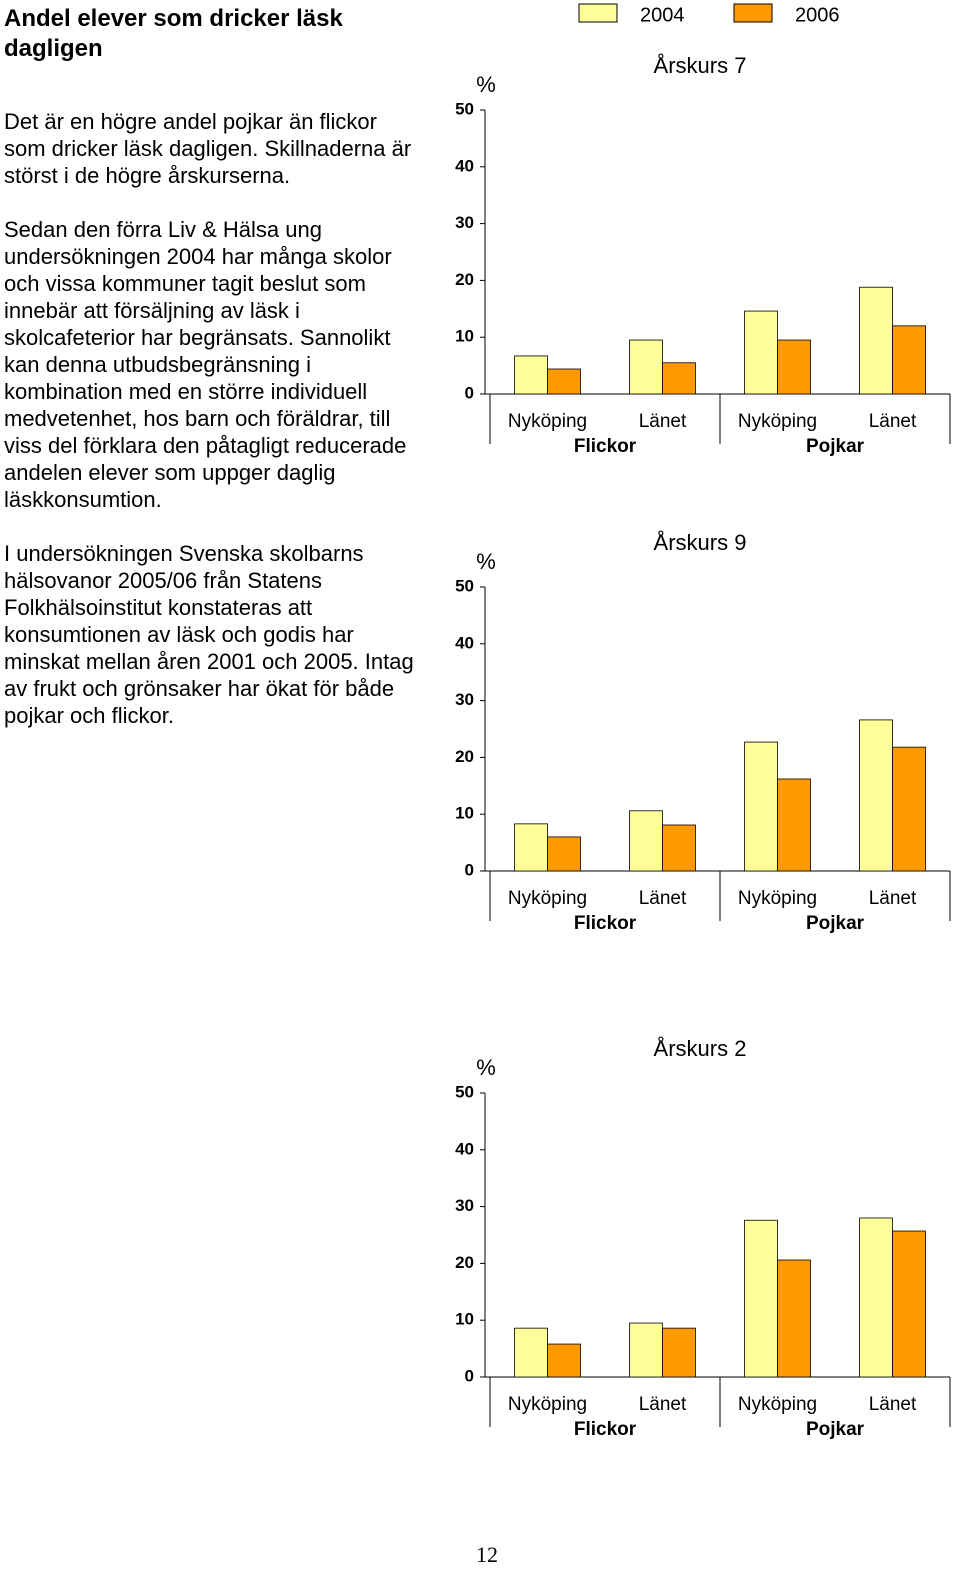 Image resolution: width=960 pixels, height=1579 pixels. I want to click on chart-title: Årskurs 9, so click(700, 542).